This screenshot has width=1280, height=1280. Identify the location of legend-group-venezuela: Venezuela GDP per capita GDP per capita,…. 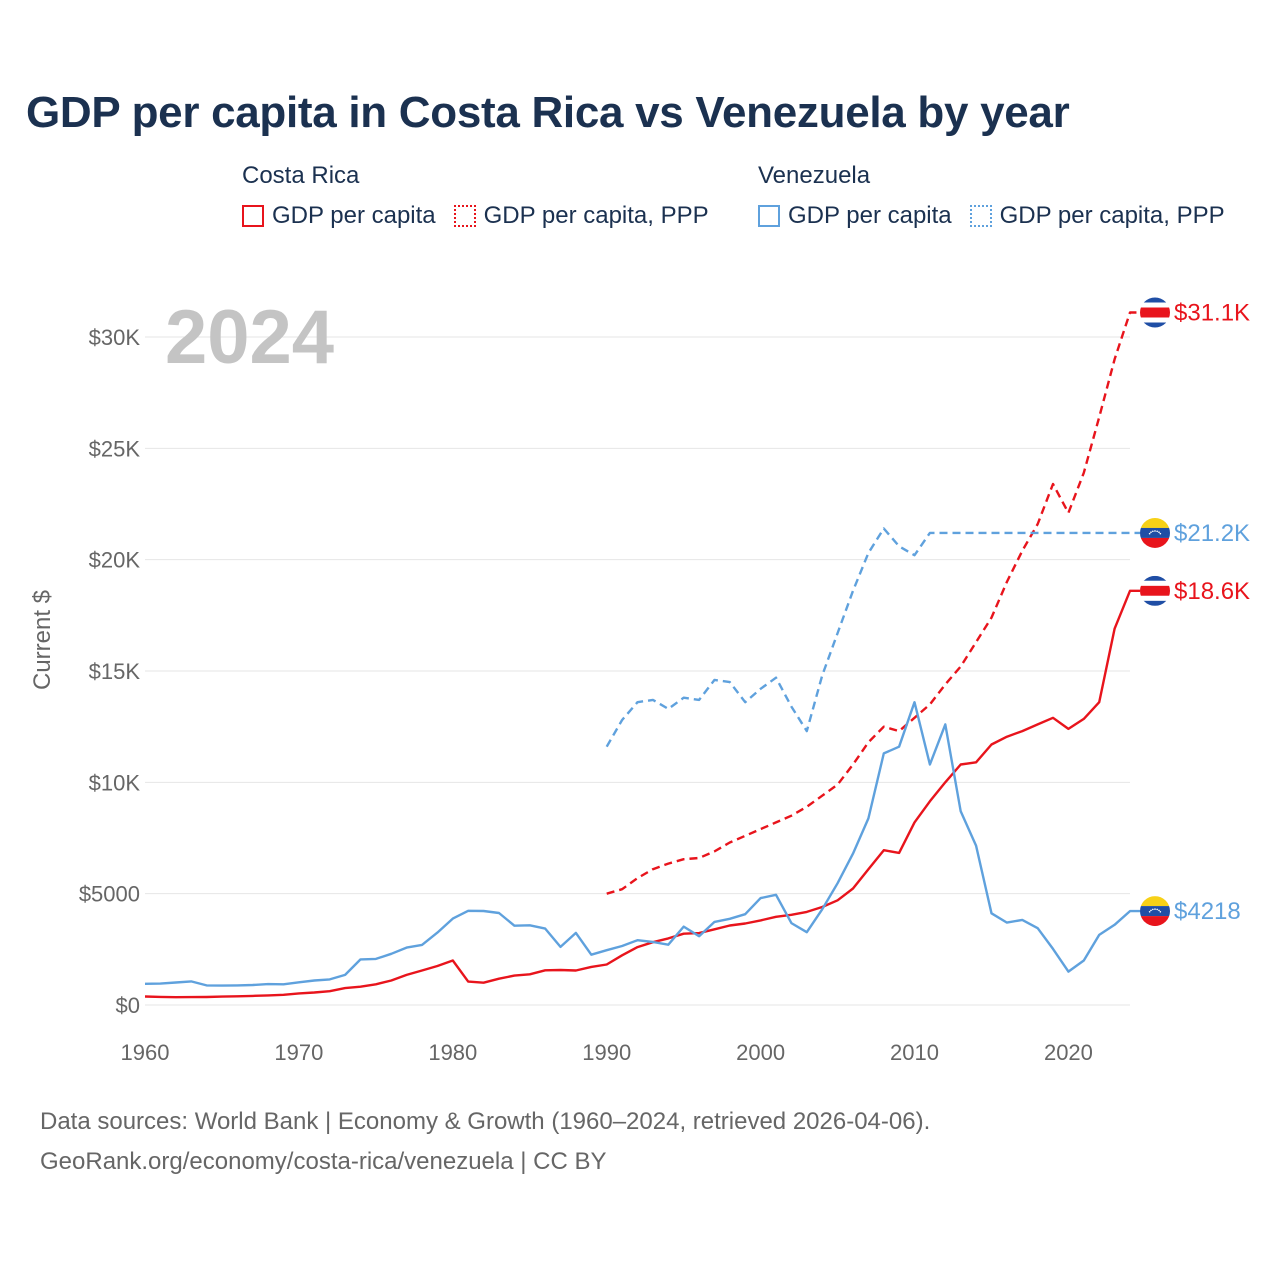
(991, 196).